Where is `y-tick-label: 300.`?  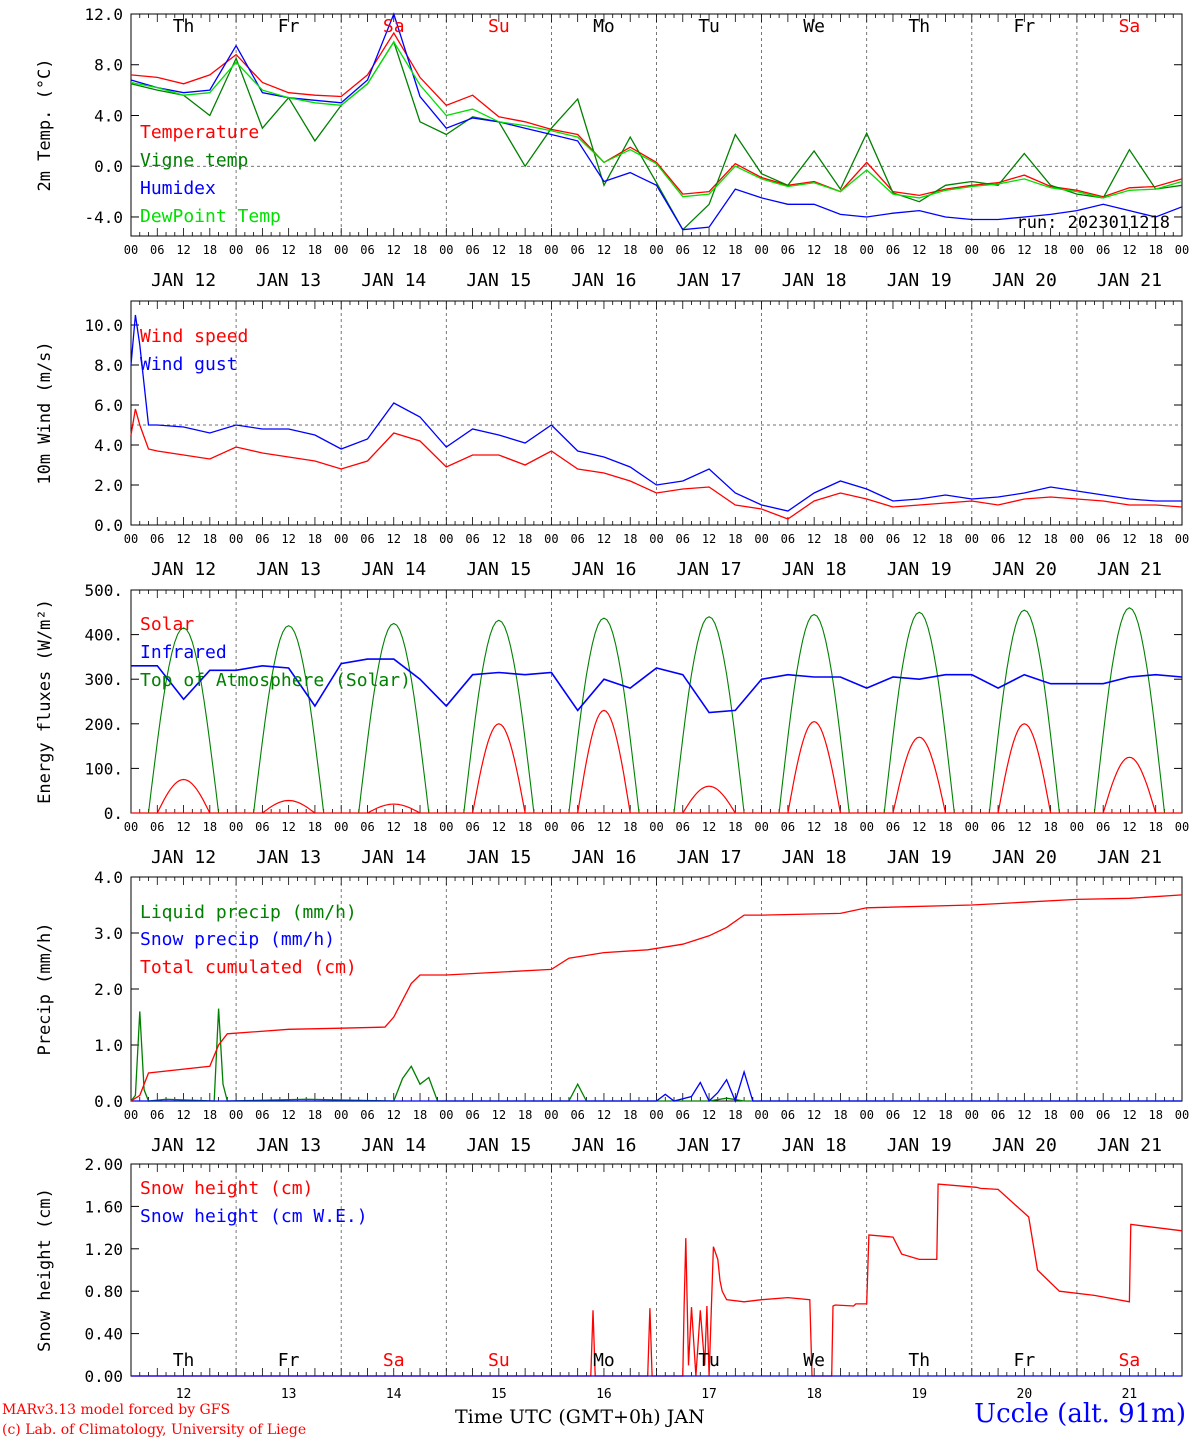 y-tick-label: 300. is located at coordinates (103, 679).